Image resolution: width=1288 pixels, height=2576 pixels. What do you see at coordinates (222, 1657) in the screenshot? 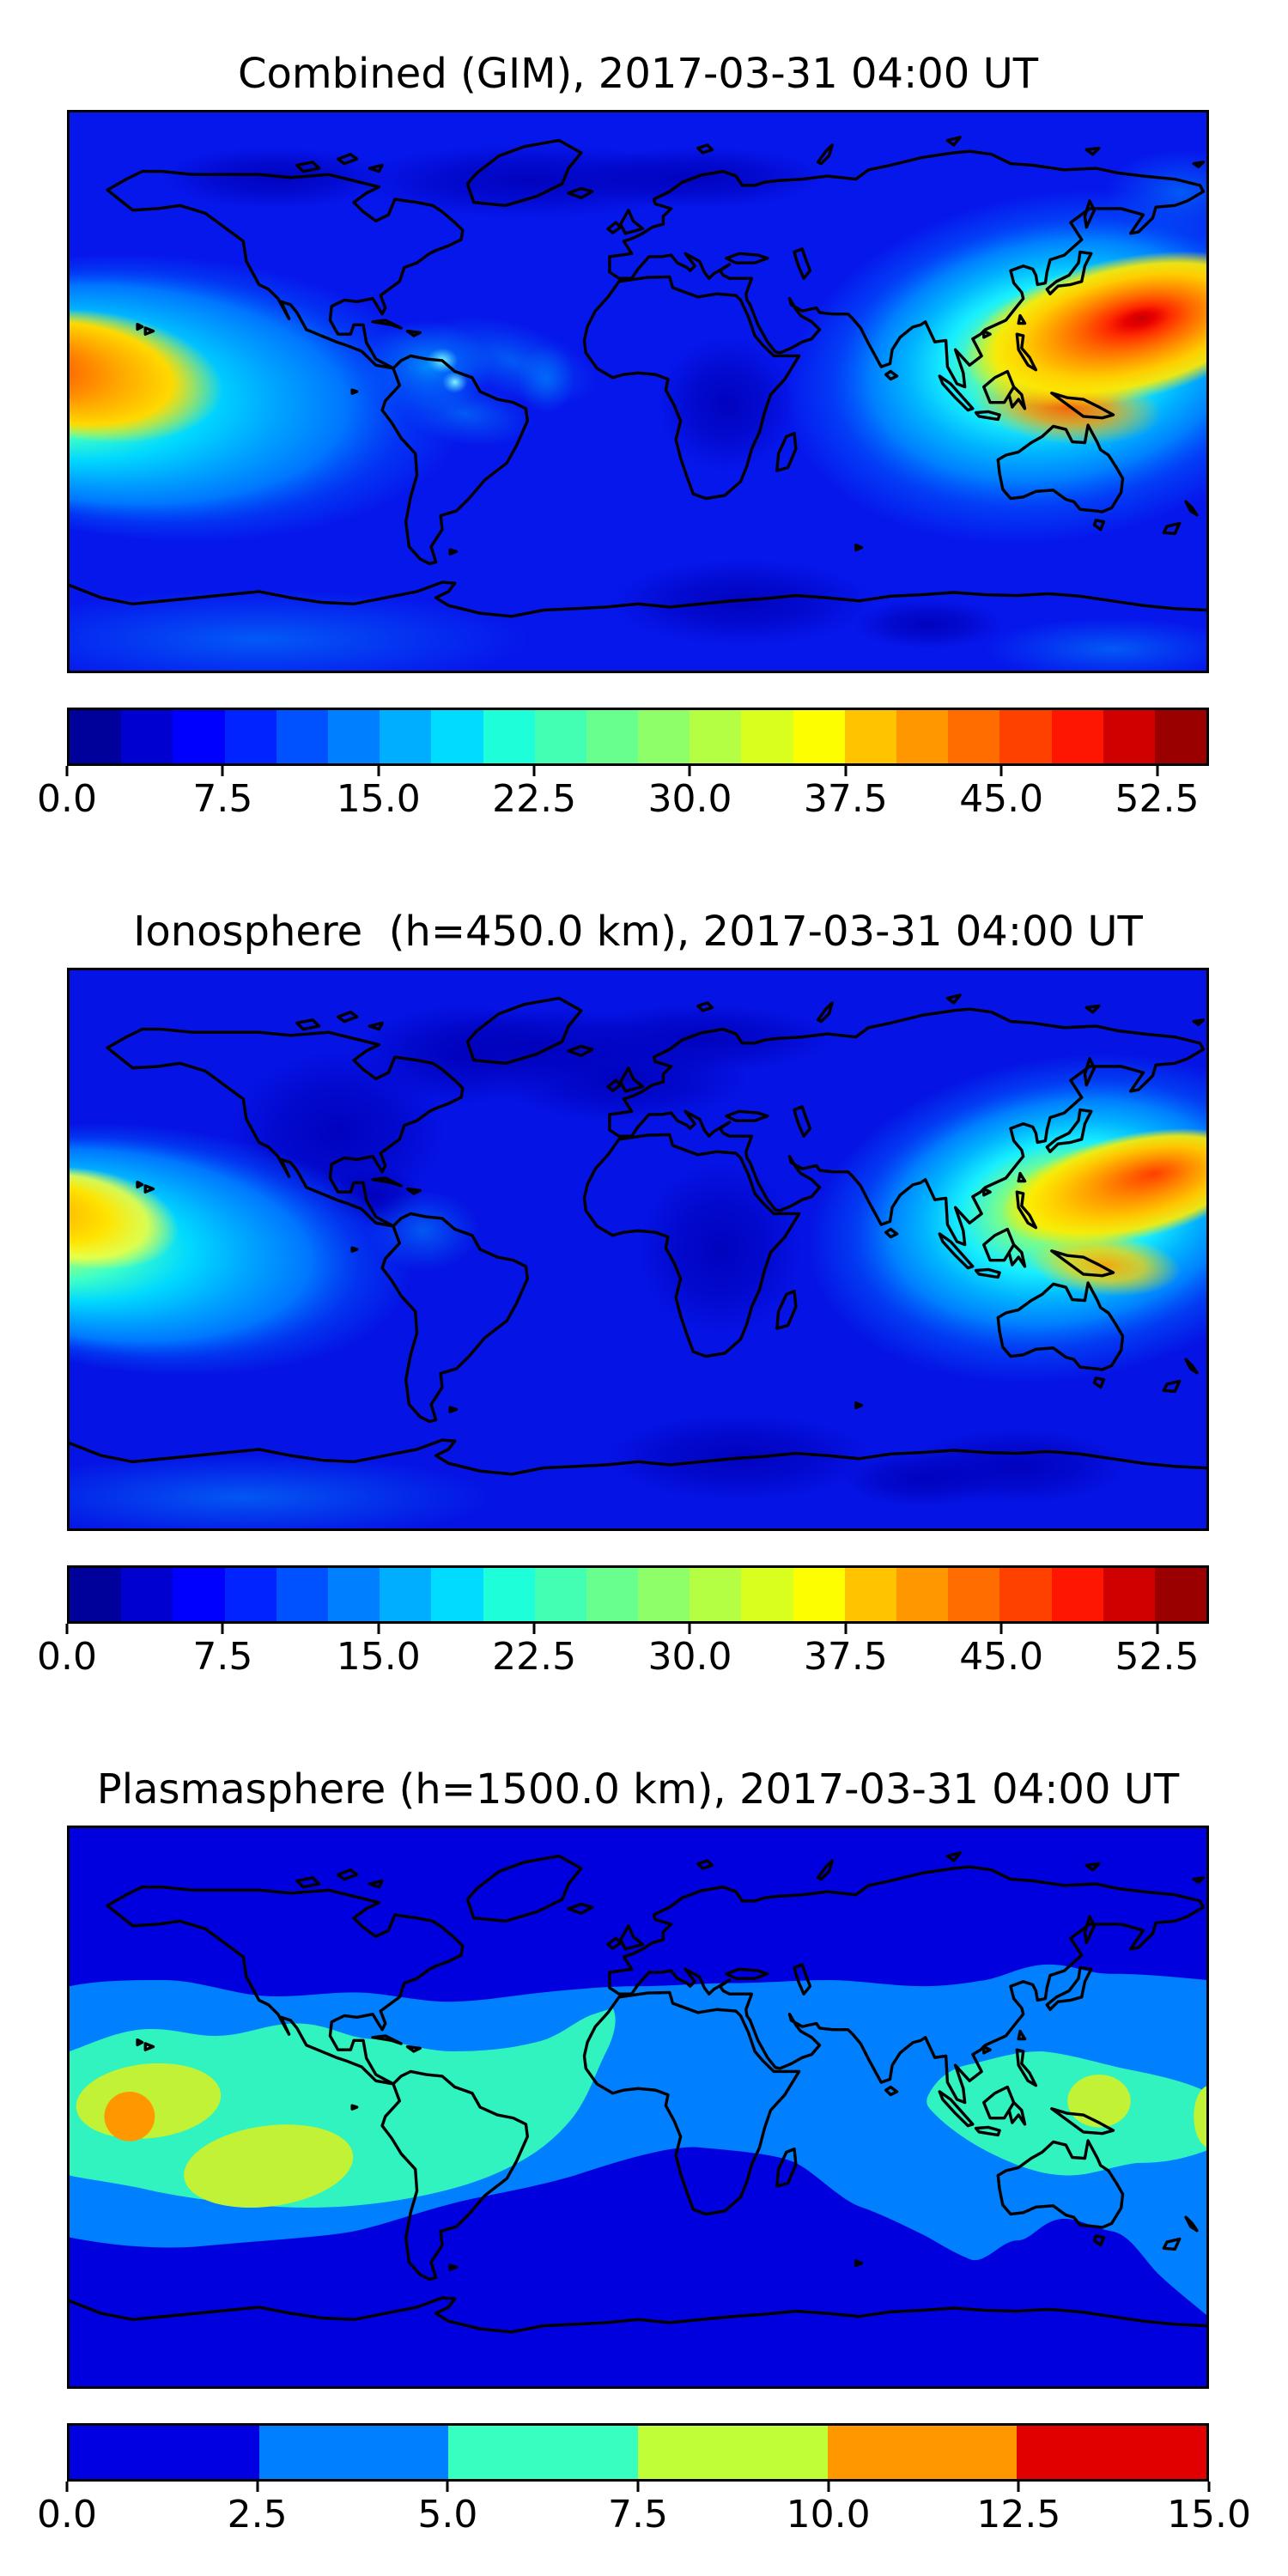
I see `colorbar-tick-label: 7.5` at bounding box center [222, 1657].